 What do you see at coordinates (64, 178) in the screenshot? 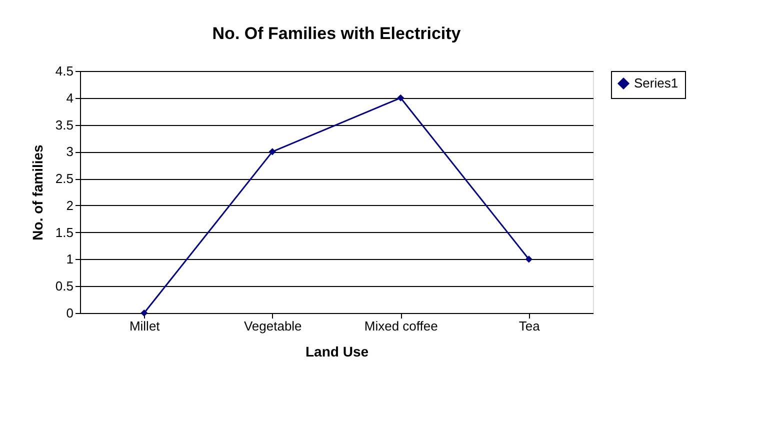
I see `y-tick-label: 2.5` at bounding box center [64, 178].